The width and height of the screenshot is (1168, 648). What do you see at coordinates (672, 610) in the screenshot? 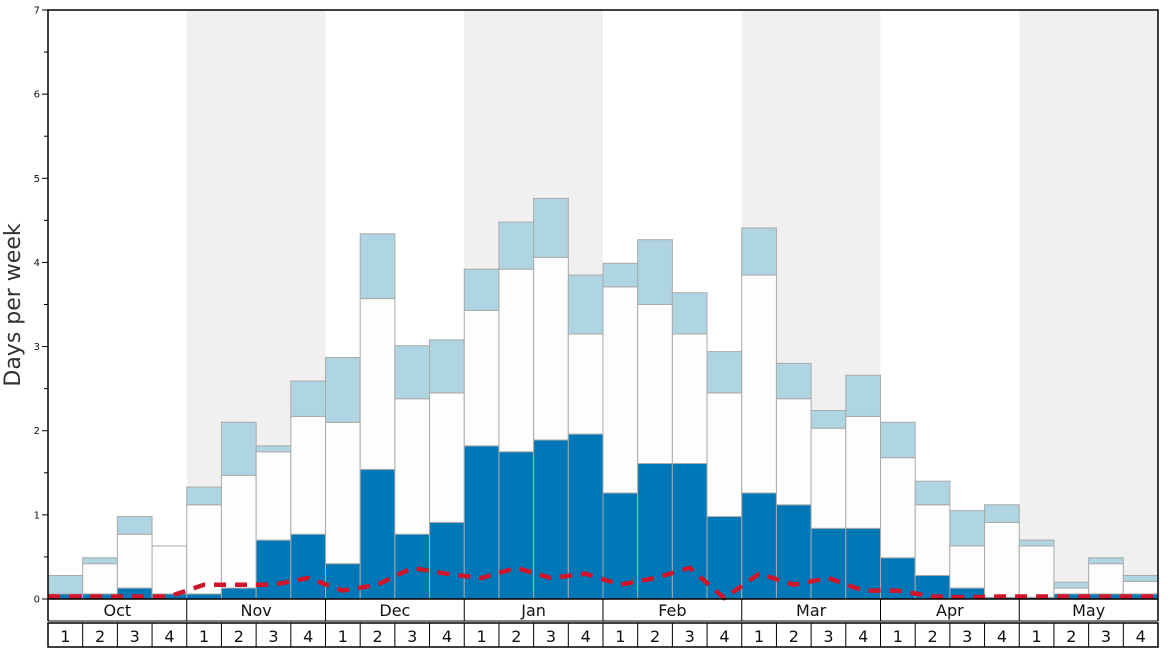
I see `month-label-feb: Feb` at bounding box center [672, 610].